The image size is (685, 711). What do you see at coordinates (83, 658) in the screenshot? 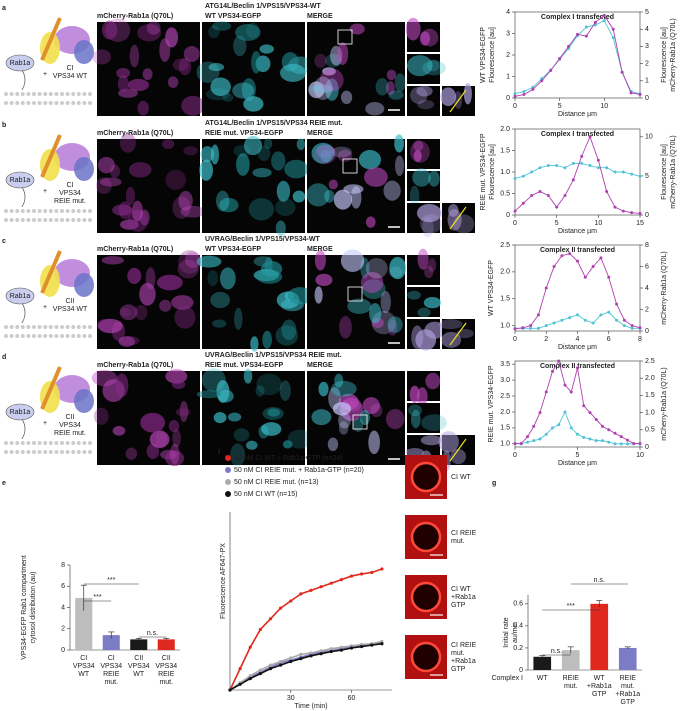
I see `x-tick-label: CI` at bounding box center [83, 658].